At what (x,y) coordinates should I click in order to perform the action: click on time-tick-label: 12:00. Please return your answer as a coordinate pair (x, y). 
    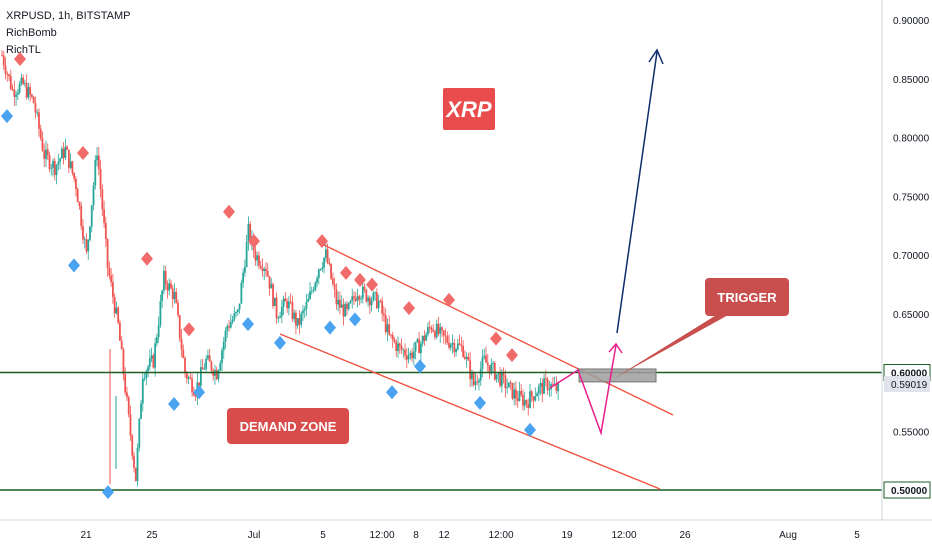
    Looking at the image, I should click on (623, 535).